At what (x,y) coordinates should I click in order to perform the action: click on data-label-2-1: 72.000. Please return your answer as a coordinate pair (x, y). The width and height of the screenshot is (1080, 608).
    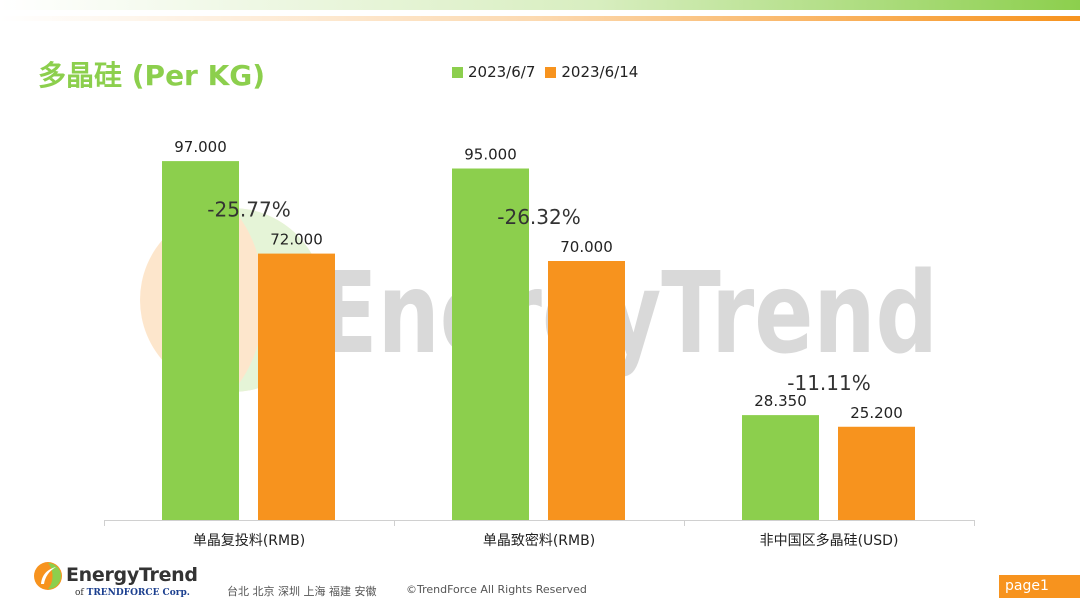
    Looking at the image, I should click on (296, 240).